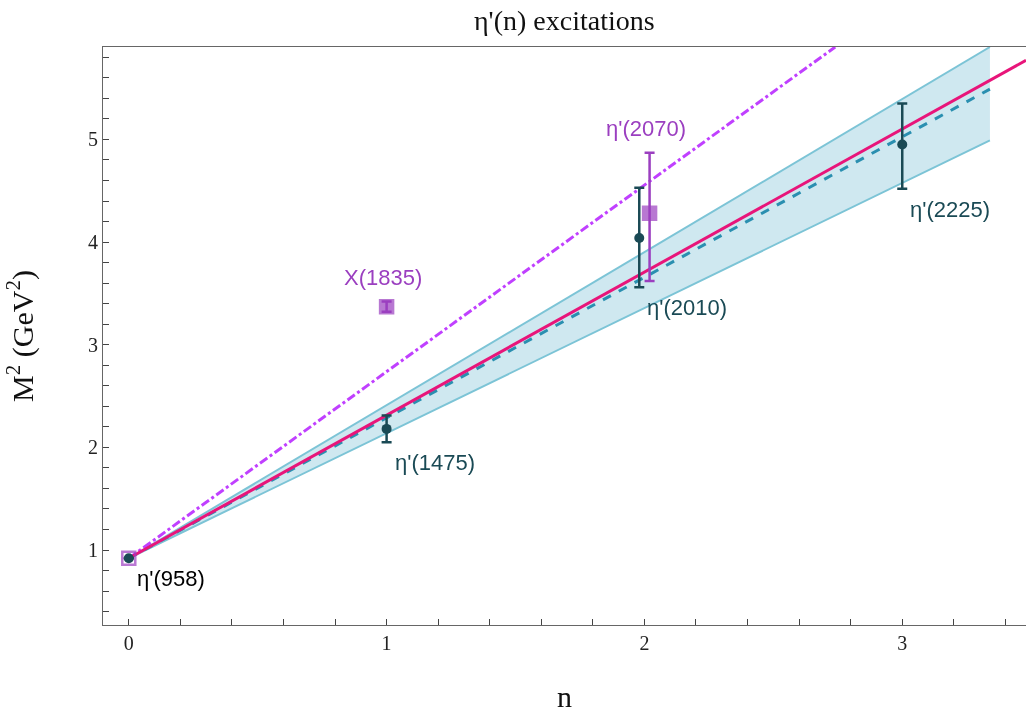  What do you see at coordinates (564, 21) in the screenshot?
I see `chart-title: η'(n) excitations` at bounding box center [564, 21].